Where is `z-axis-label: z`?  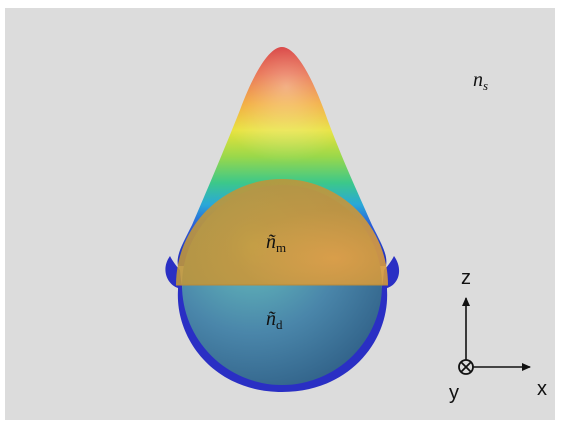
z-axis-label: z is located at coordinates (466, 278).